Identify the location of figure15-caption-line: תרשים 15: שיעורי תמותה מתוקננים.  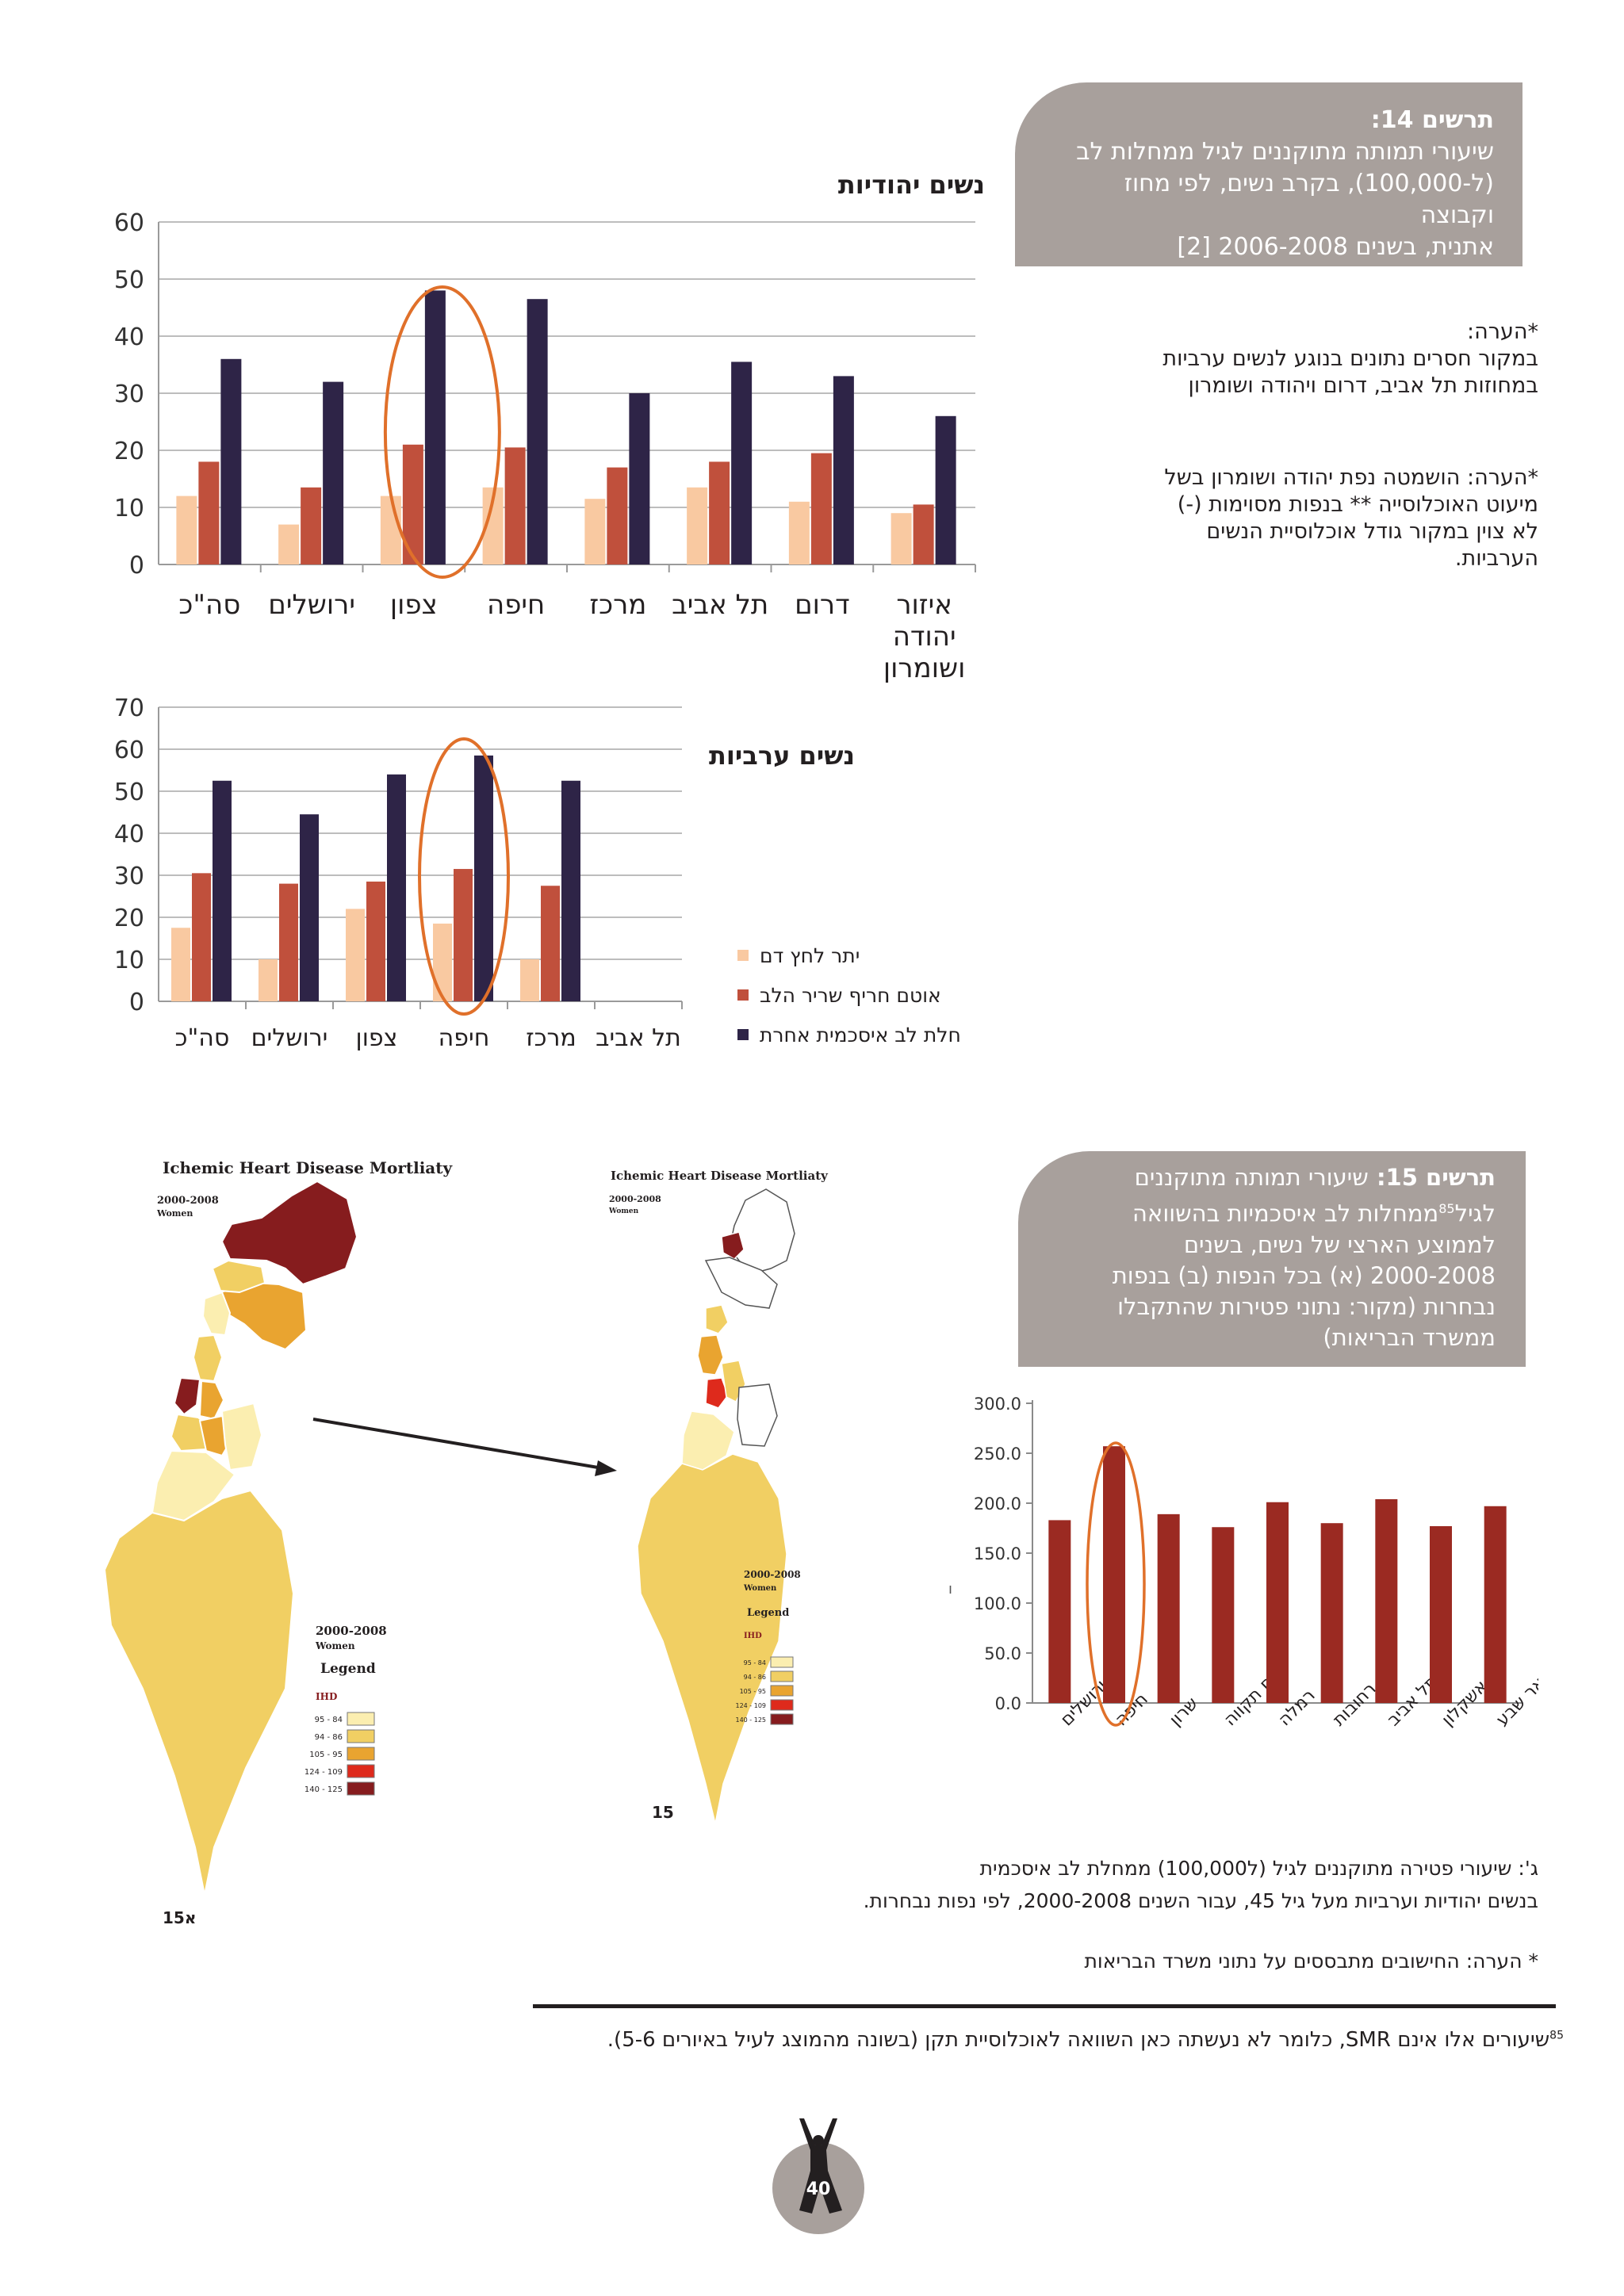
(1315, 1178).